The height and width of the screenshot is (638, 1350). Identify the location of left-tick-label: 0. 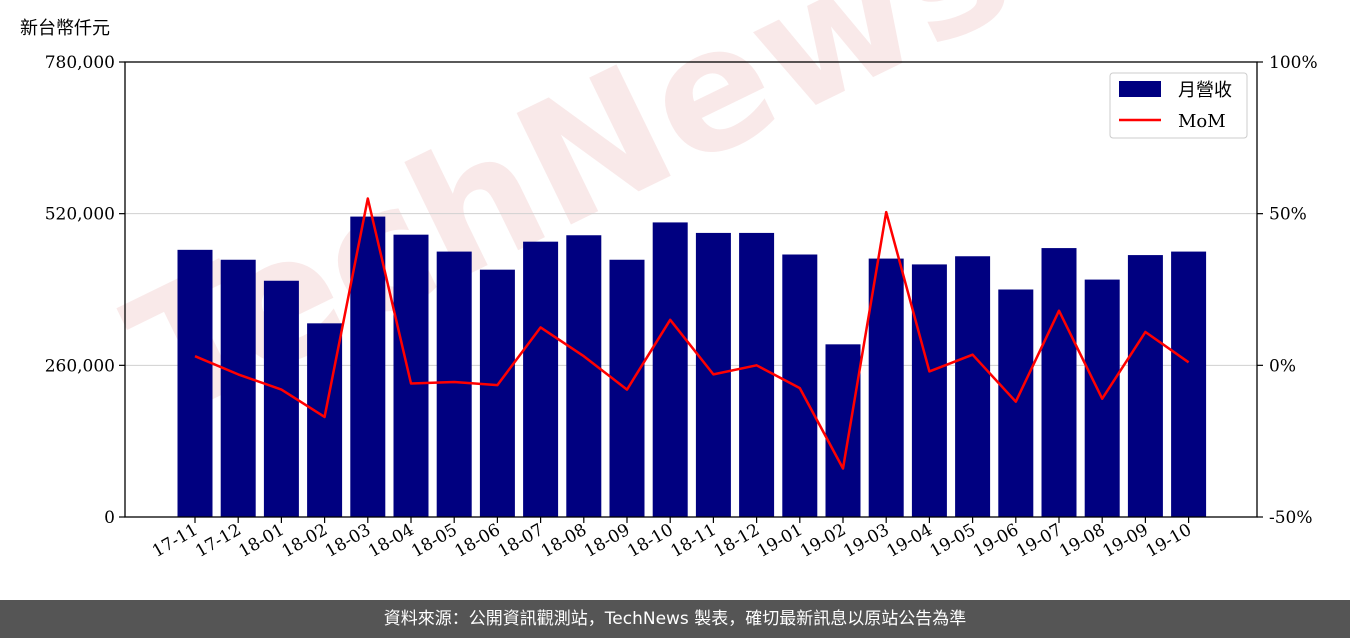
(109, 518).